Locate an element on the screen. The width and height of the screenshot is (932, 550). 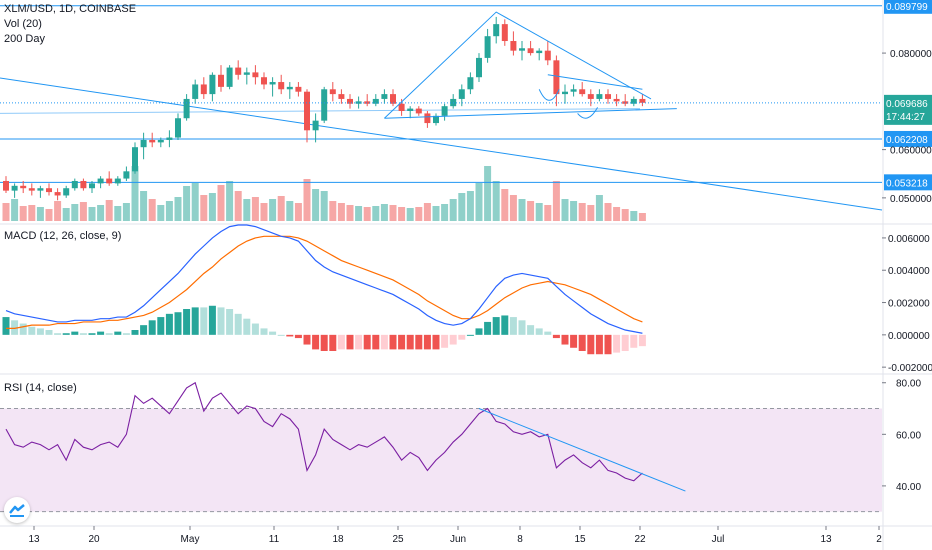
time-tick-label: 25 is located at coordinates (398, 539).